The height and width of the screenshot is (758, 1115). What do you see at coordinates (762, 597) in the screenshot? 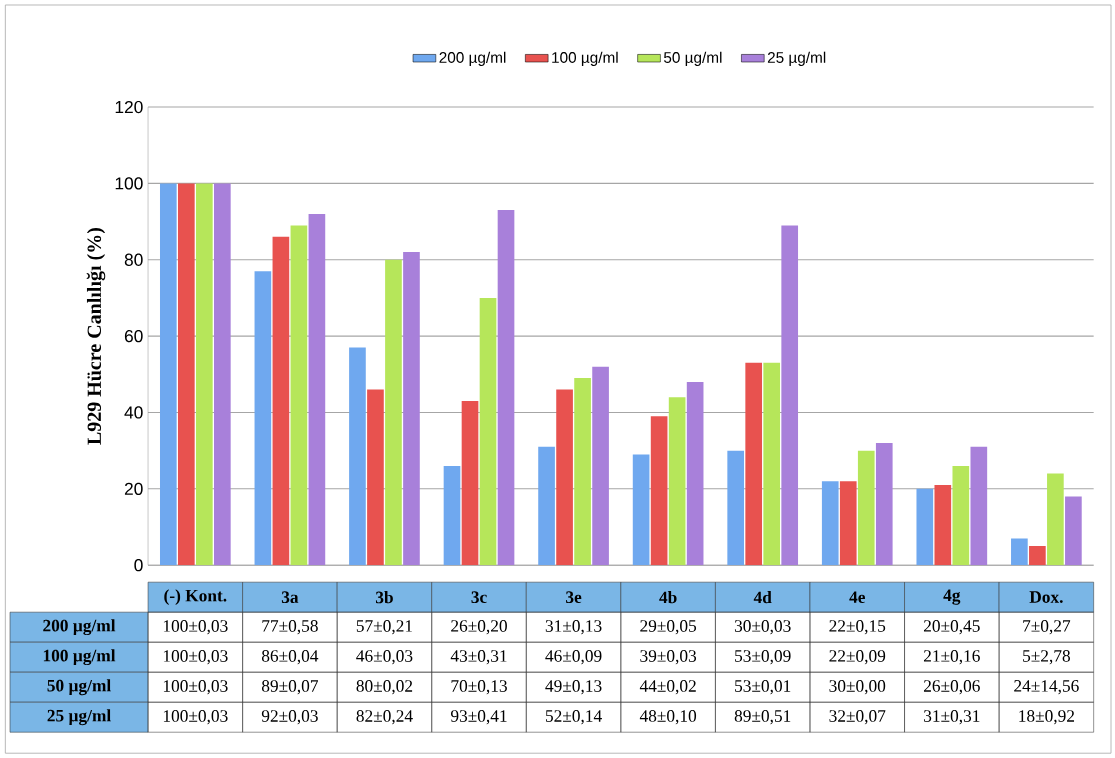
I see `x-tick-label: 4d` at bounding box center [762, 597].